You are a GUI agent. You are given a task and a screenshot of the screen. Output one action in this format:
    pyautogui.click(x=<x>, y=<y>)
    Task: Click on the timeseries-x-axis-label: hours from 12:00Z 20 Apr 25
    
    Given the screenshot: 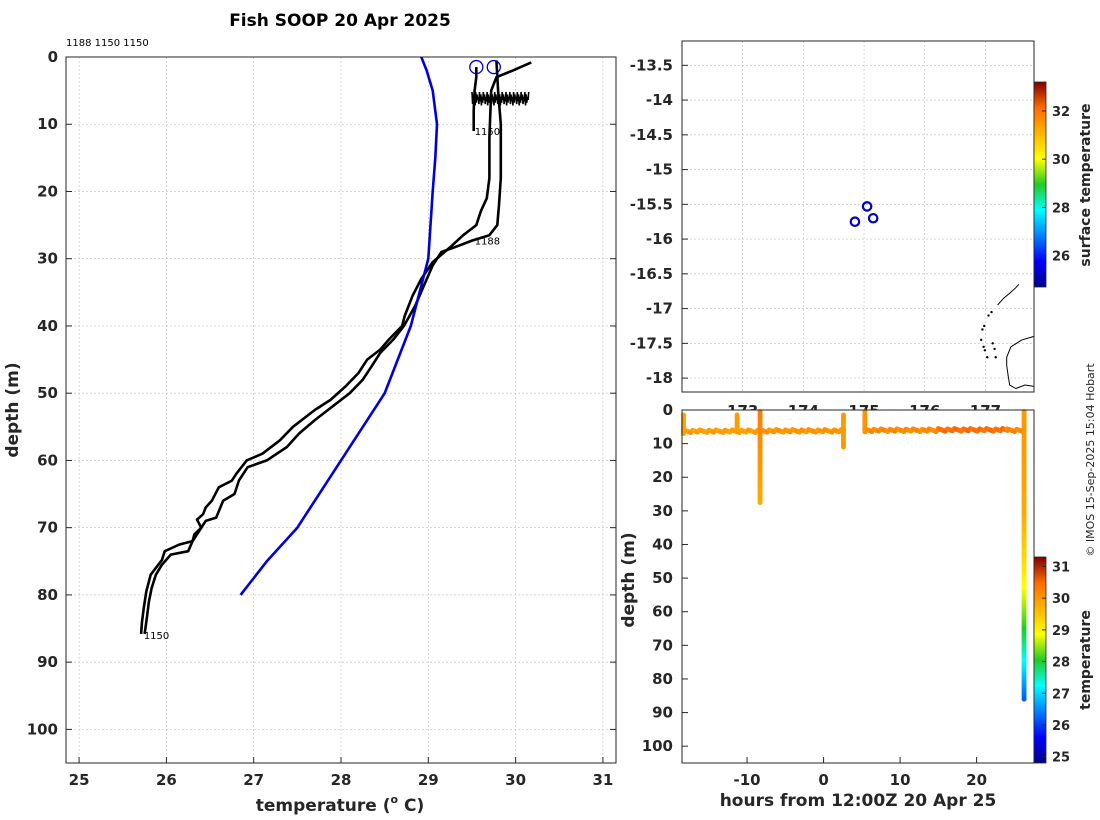 What is the action you would take?
    pyautogui.click(x=858, y=801)
    